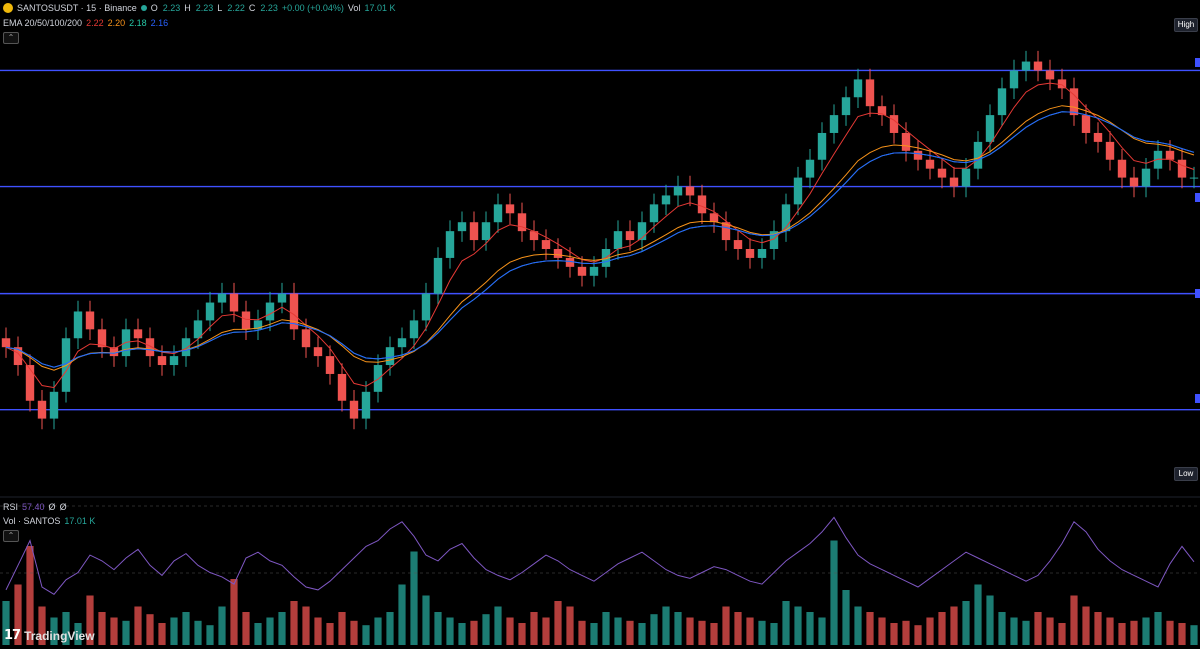 This screenshot has height=649, width=1200. What do you see at coordinates (204, 8) in the screenshot?
I see `high-value: 2.23` at bounding box center [204, 8].